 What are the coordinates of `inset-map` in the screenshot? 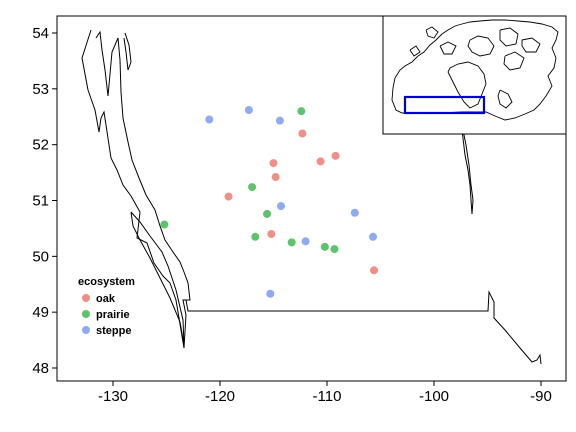 It's located at (474, 75).